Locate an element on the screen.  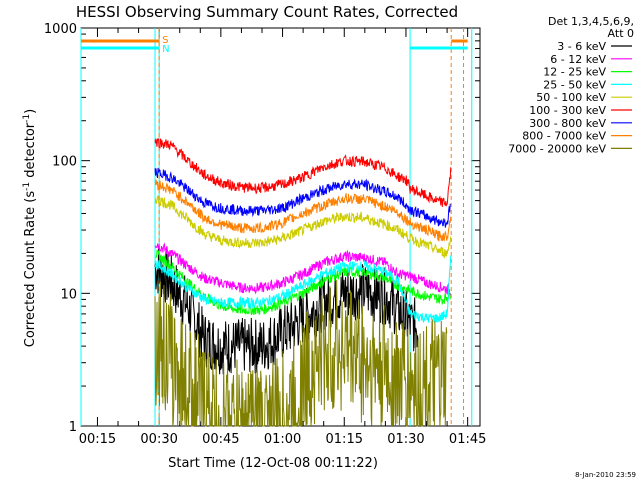
x-tick-label: 01:00 is located at coordinates (282, 439).